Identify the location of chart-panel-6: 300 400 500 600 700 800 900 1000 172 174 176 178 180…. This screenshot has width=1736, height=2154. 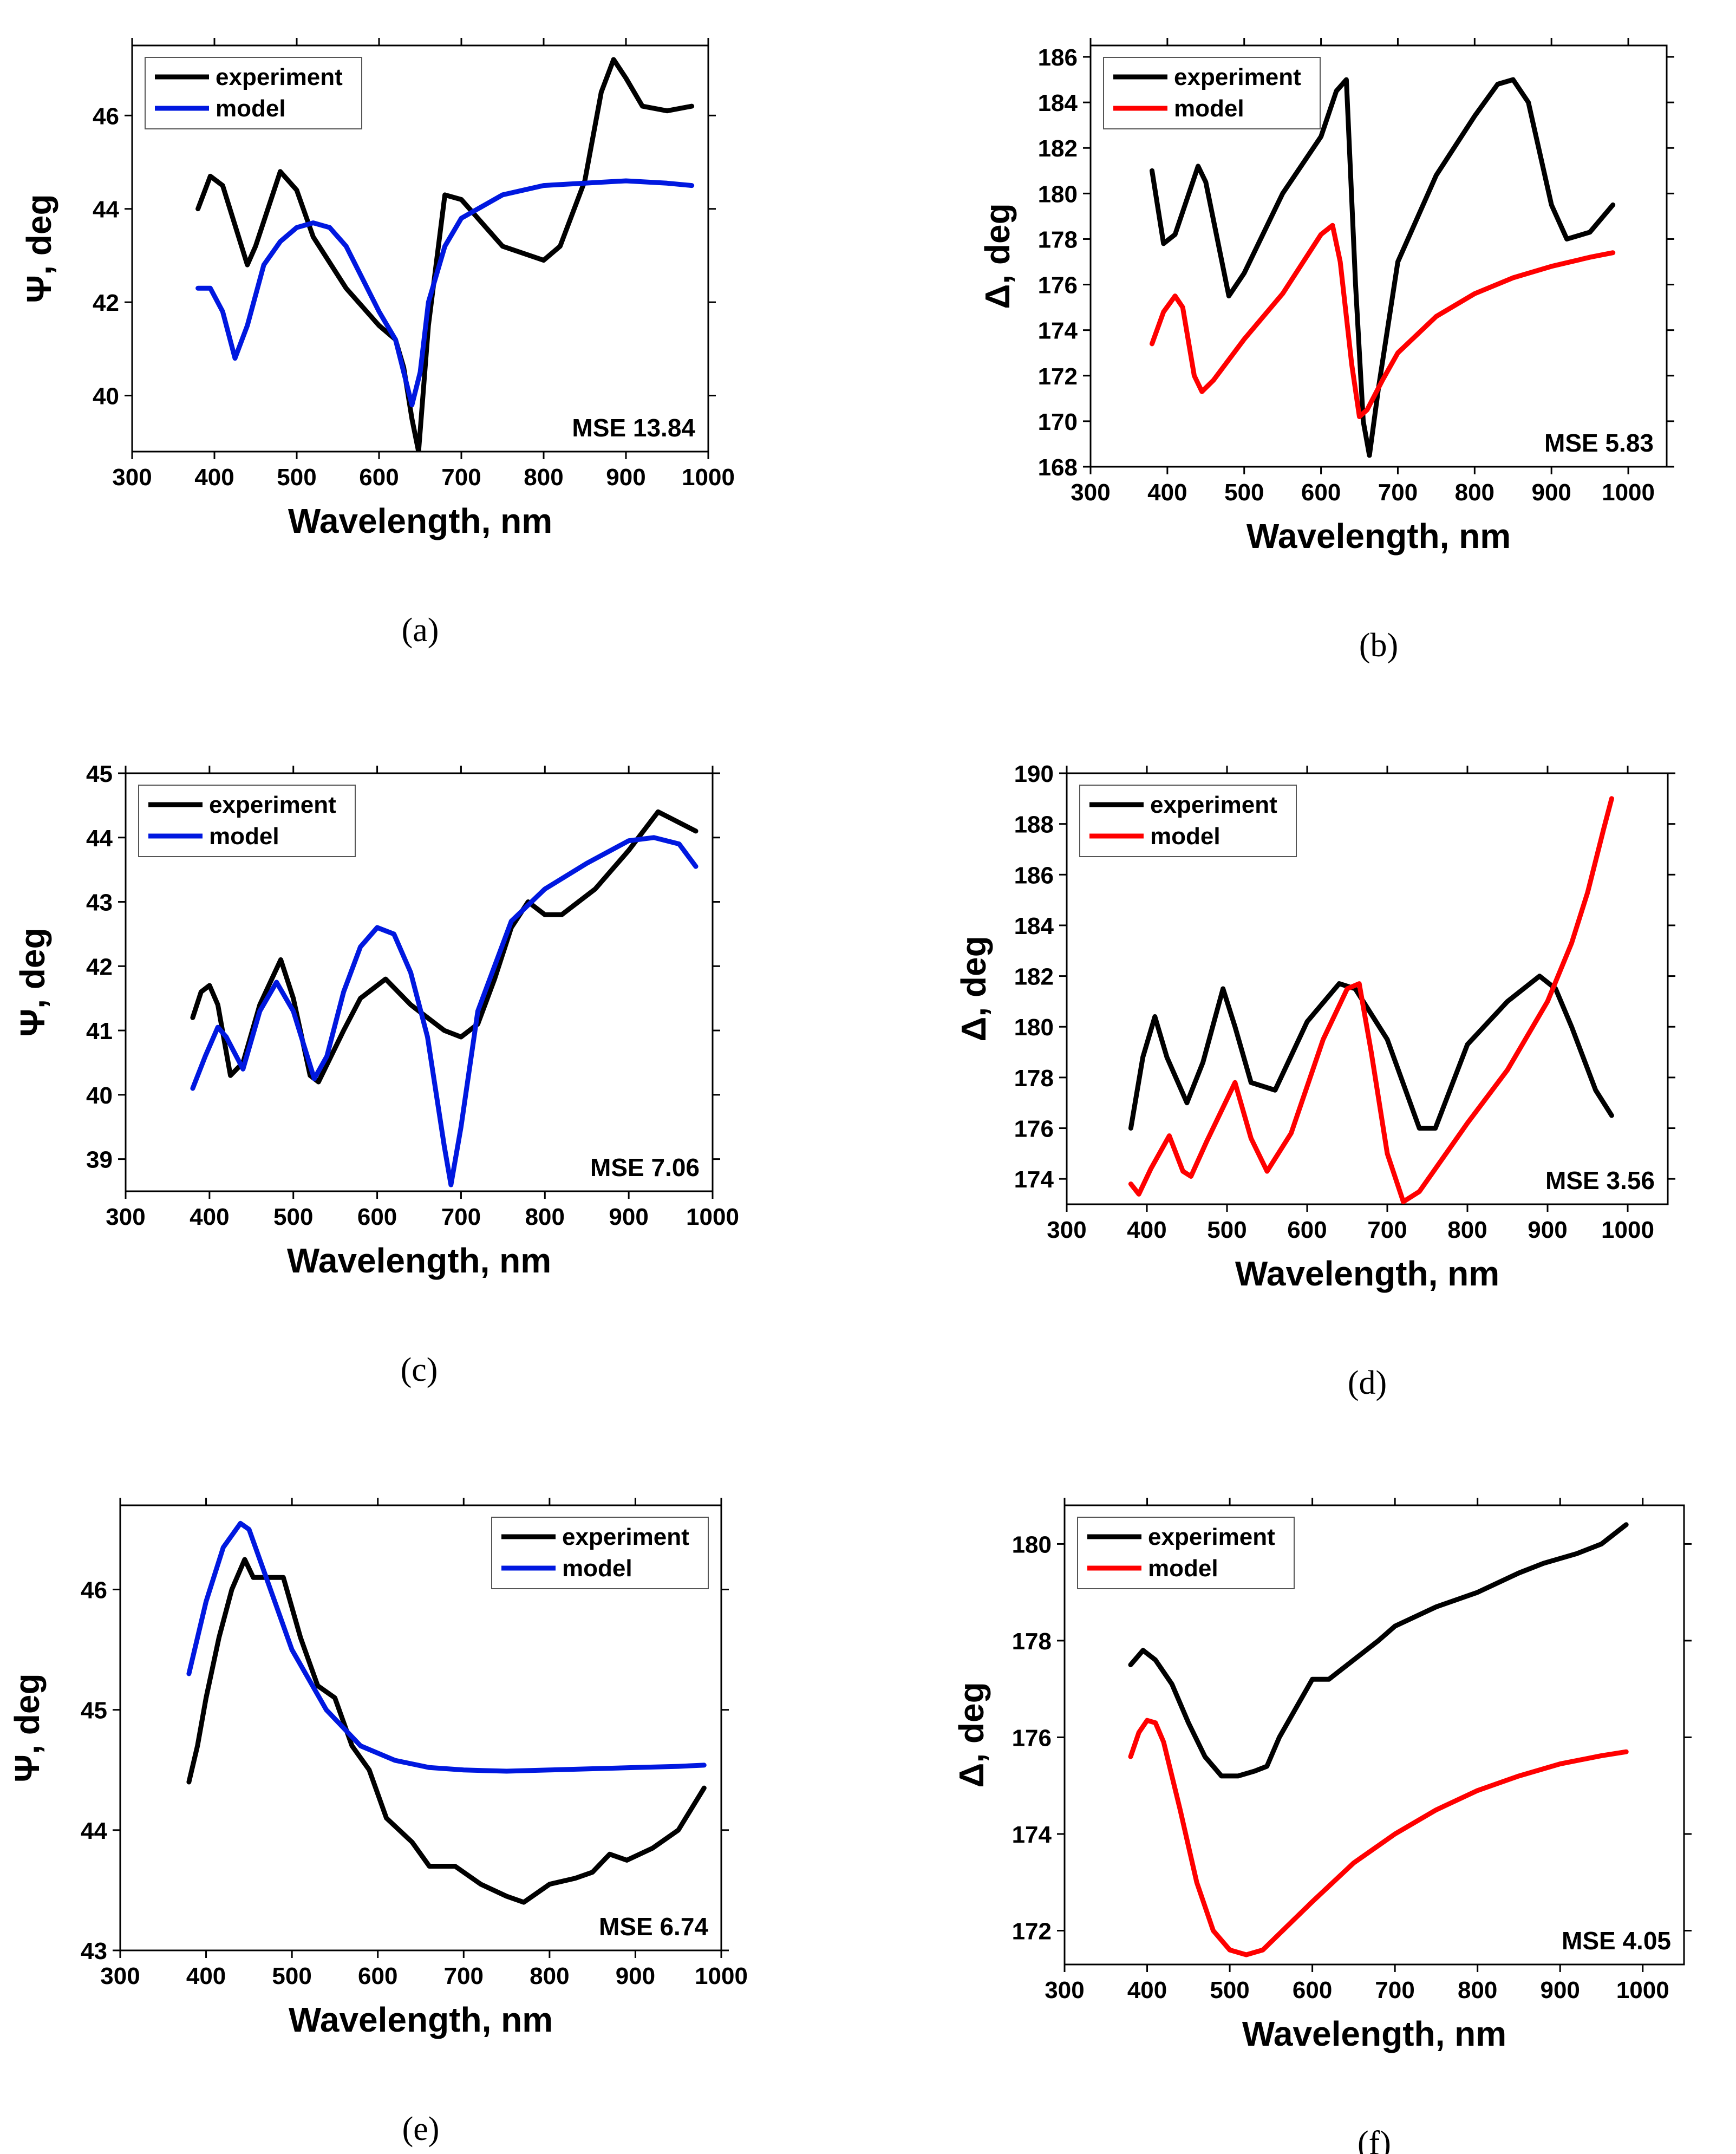
(1322, 1826).